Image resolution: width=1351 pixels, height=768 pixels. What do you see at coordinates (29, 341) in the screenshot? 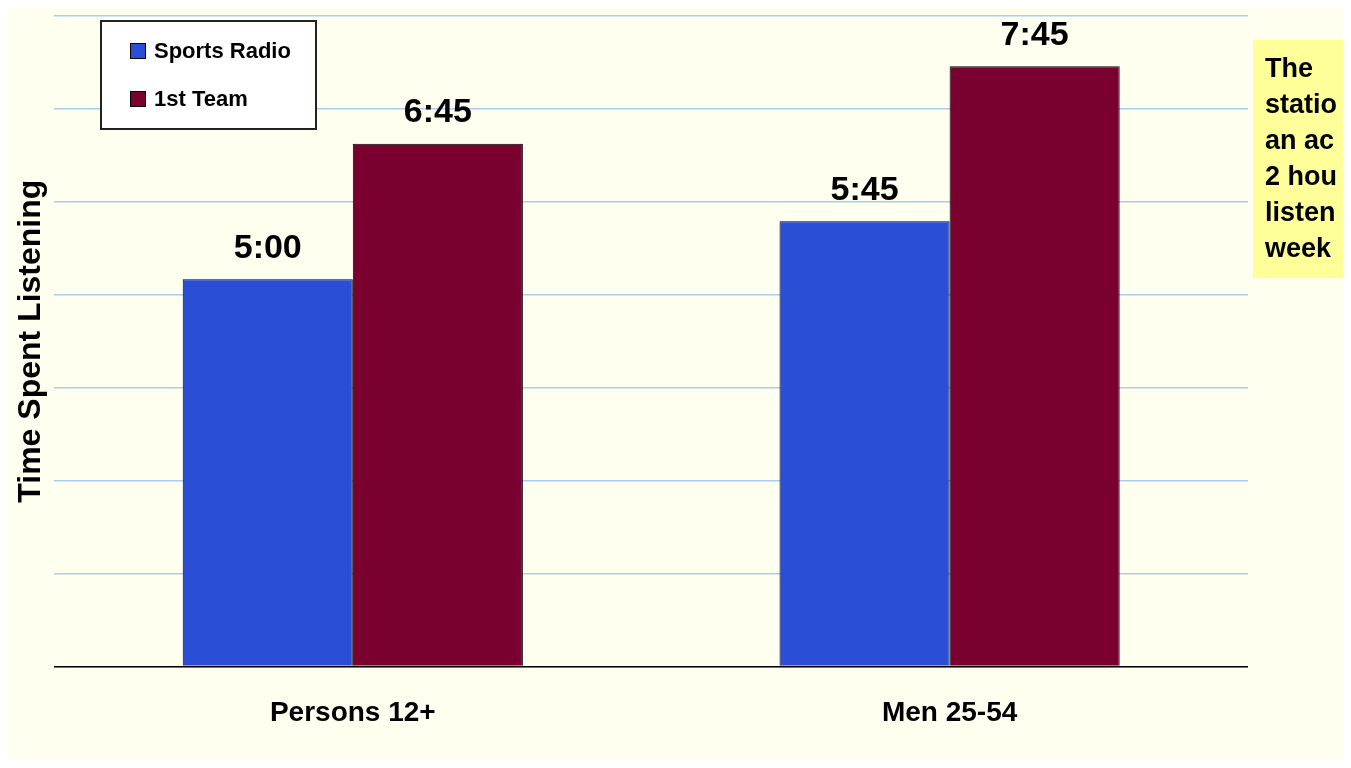
I see `y-axis-title: Time Spent Listening` at bounding box center [29, 341].